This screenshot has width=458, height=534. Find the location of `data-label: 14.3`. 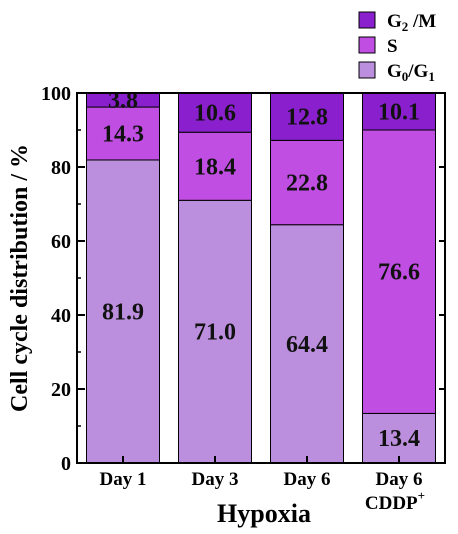

data-label: 14.3 is located at coordinates (123, 135).